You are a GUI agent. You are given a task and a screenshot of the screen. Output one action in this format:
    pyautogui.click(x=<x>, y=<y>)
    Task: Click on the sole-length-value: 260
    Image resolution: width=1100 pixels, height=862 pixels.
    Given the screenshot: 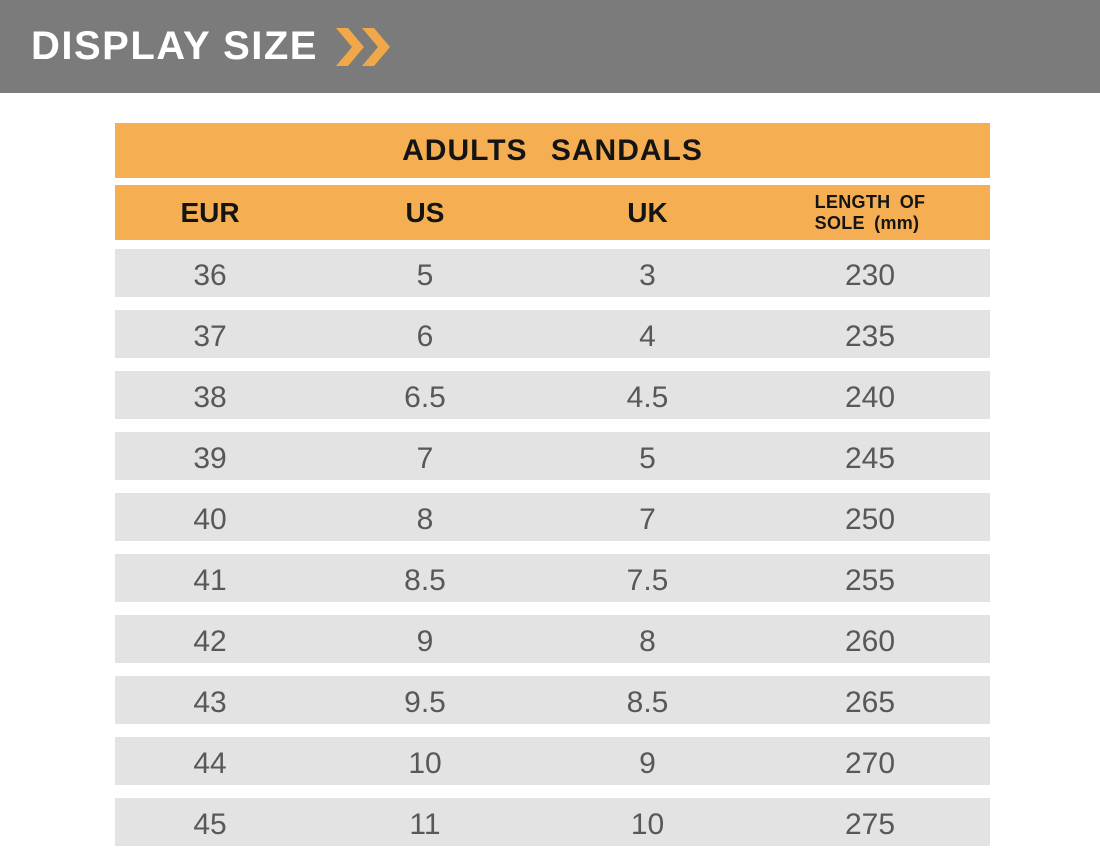 What is the action you would take?
    pyautogui.click(x=870, y=641)
    